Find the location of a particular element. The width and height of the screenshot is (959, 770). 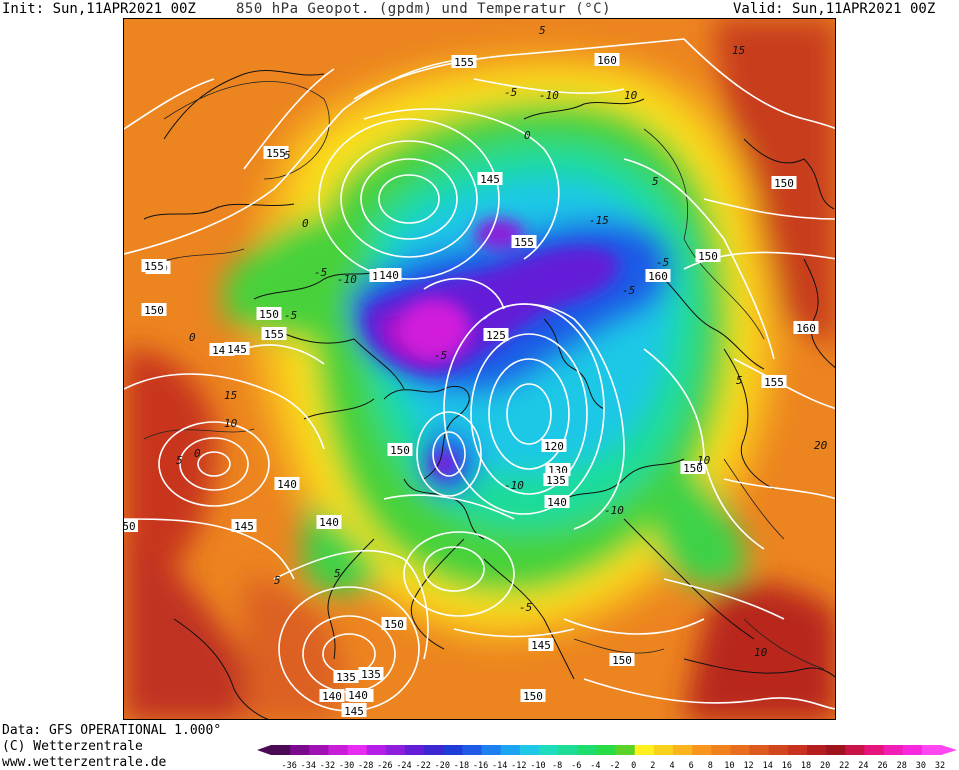

colorbar-tick-label: -28 is located at coordinates (365, 765).